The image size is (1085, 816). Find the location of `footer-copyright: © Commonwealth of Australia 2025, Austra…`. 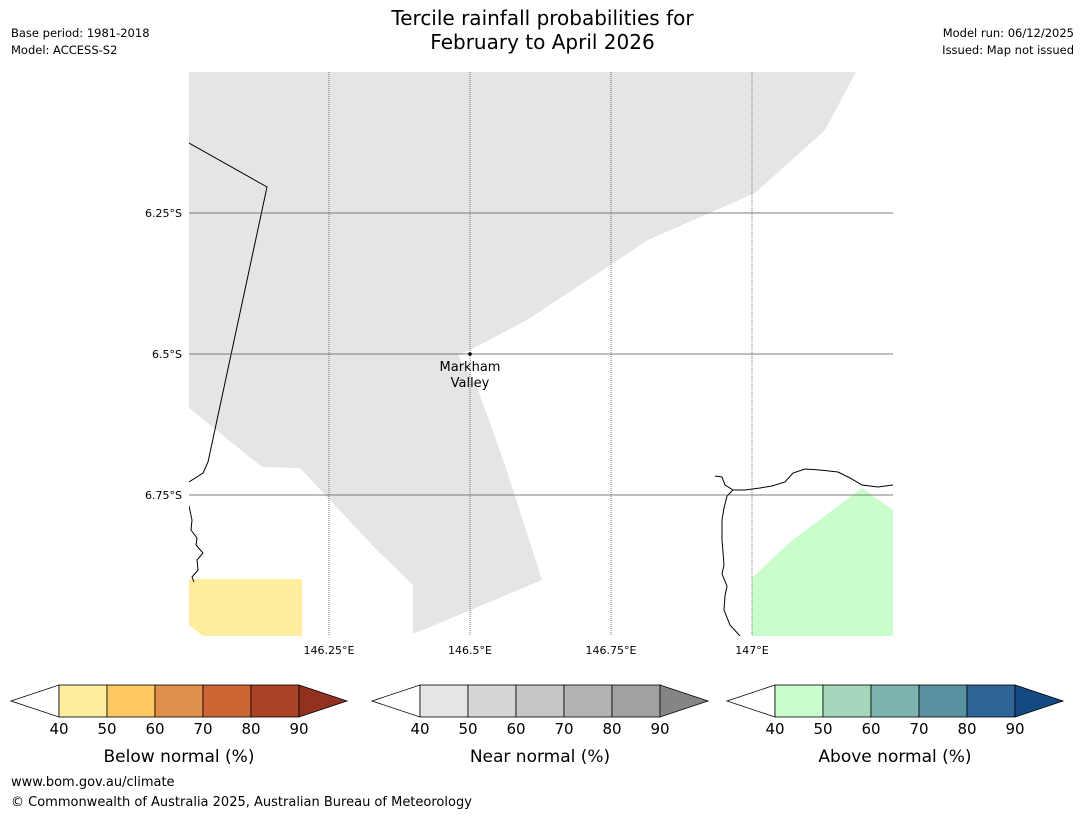

footer-copyright: © Commonwealth of Australia 2025, Austra… is located at coordinates (241, 802).